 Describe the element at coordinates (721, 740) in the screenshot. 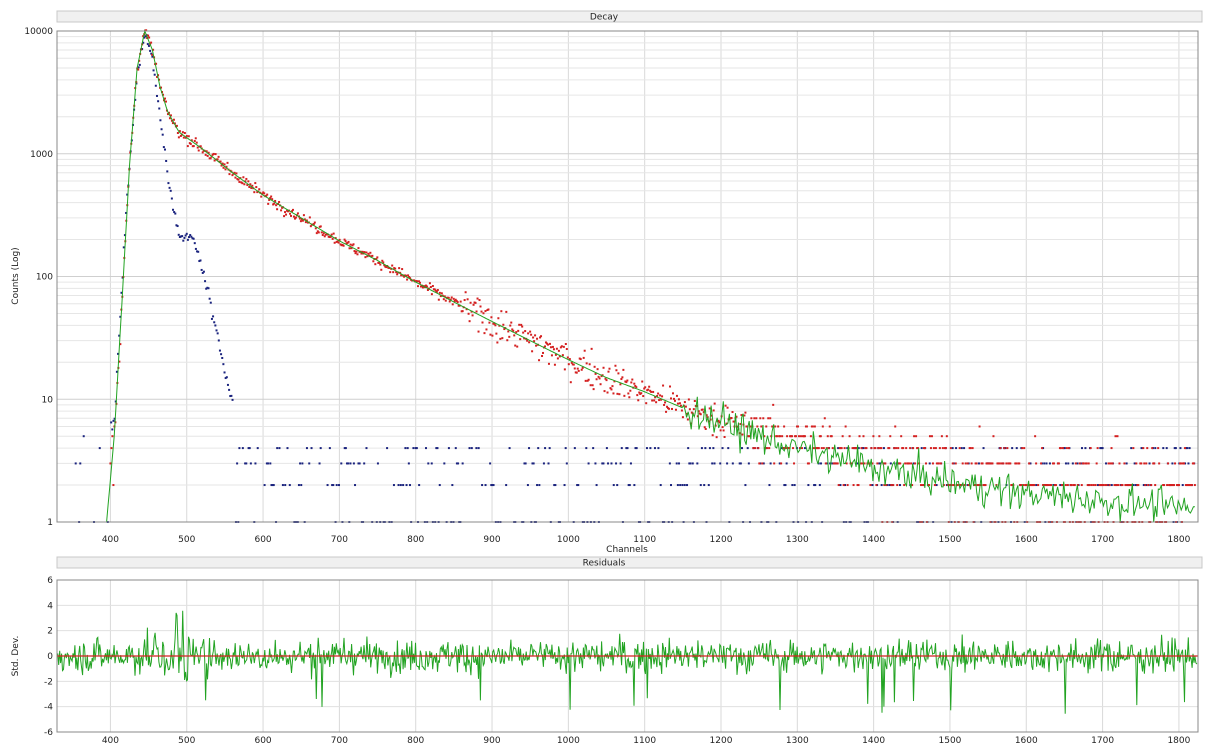

I see `residuals-x-tick-label: 1200` at that location.